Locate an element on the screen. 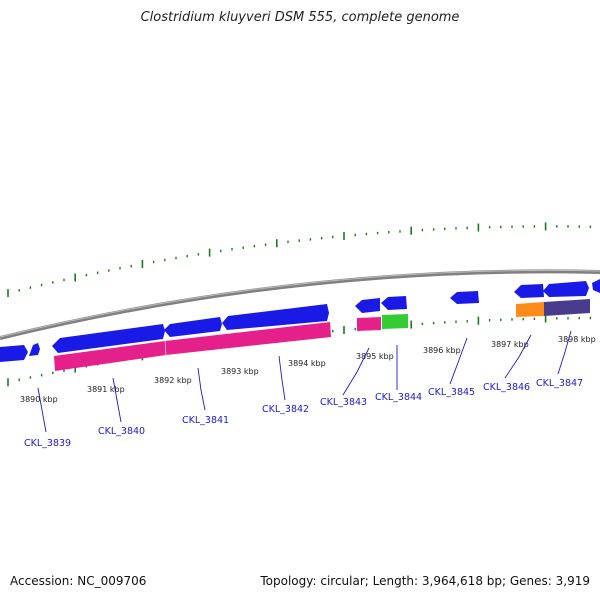 The image size is (600, 600). cds-orange is located at coordinates (530, 309).